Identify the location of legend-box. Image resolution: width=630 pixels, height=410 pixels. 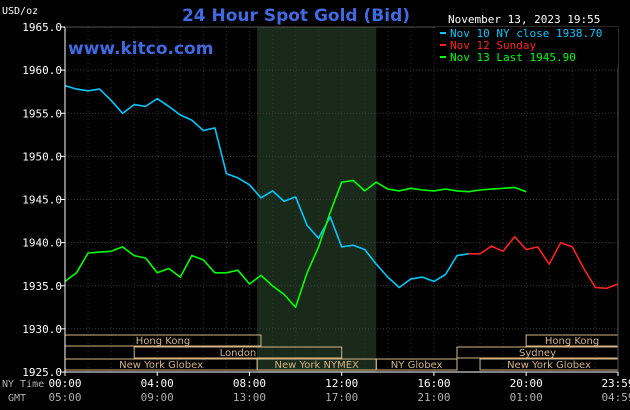
(527, 47).